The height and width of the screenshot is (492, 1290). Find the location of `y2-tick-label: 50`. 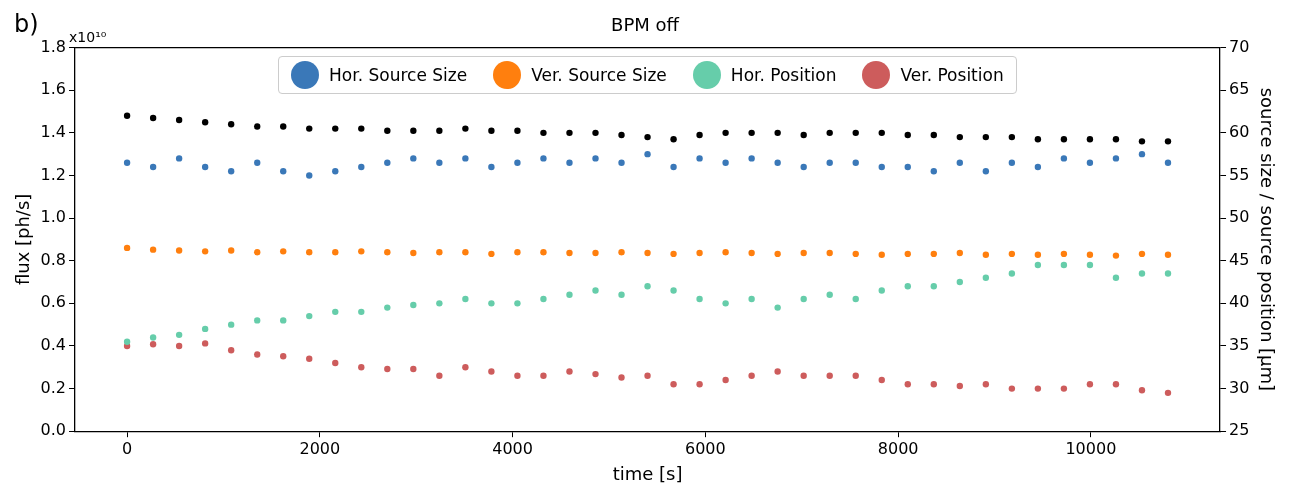

y2-tick-label: 50 is located at coordinates (1239, 217).